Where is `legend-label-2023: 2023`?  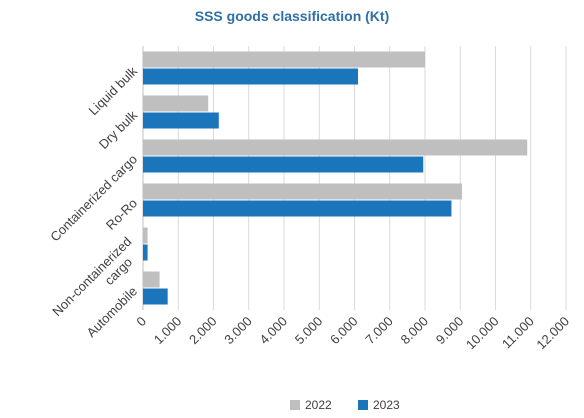
legend-label-2023: 2023 is located at coordinates (386, 405).